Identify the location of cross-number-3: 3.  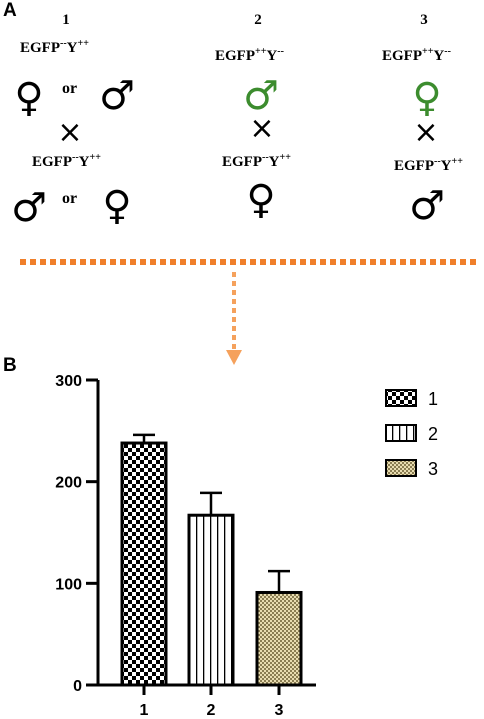
(424, 20).